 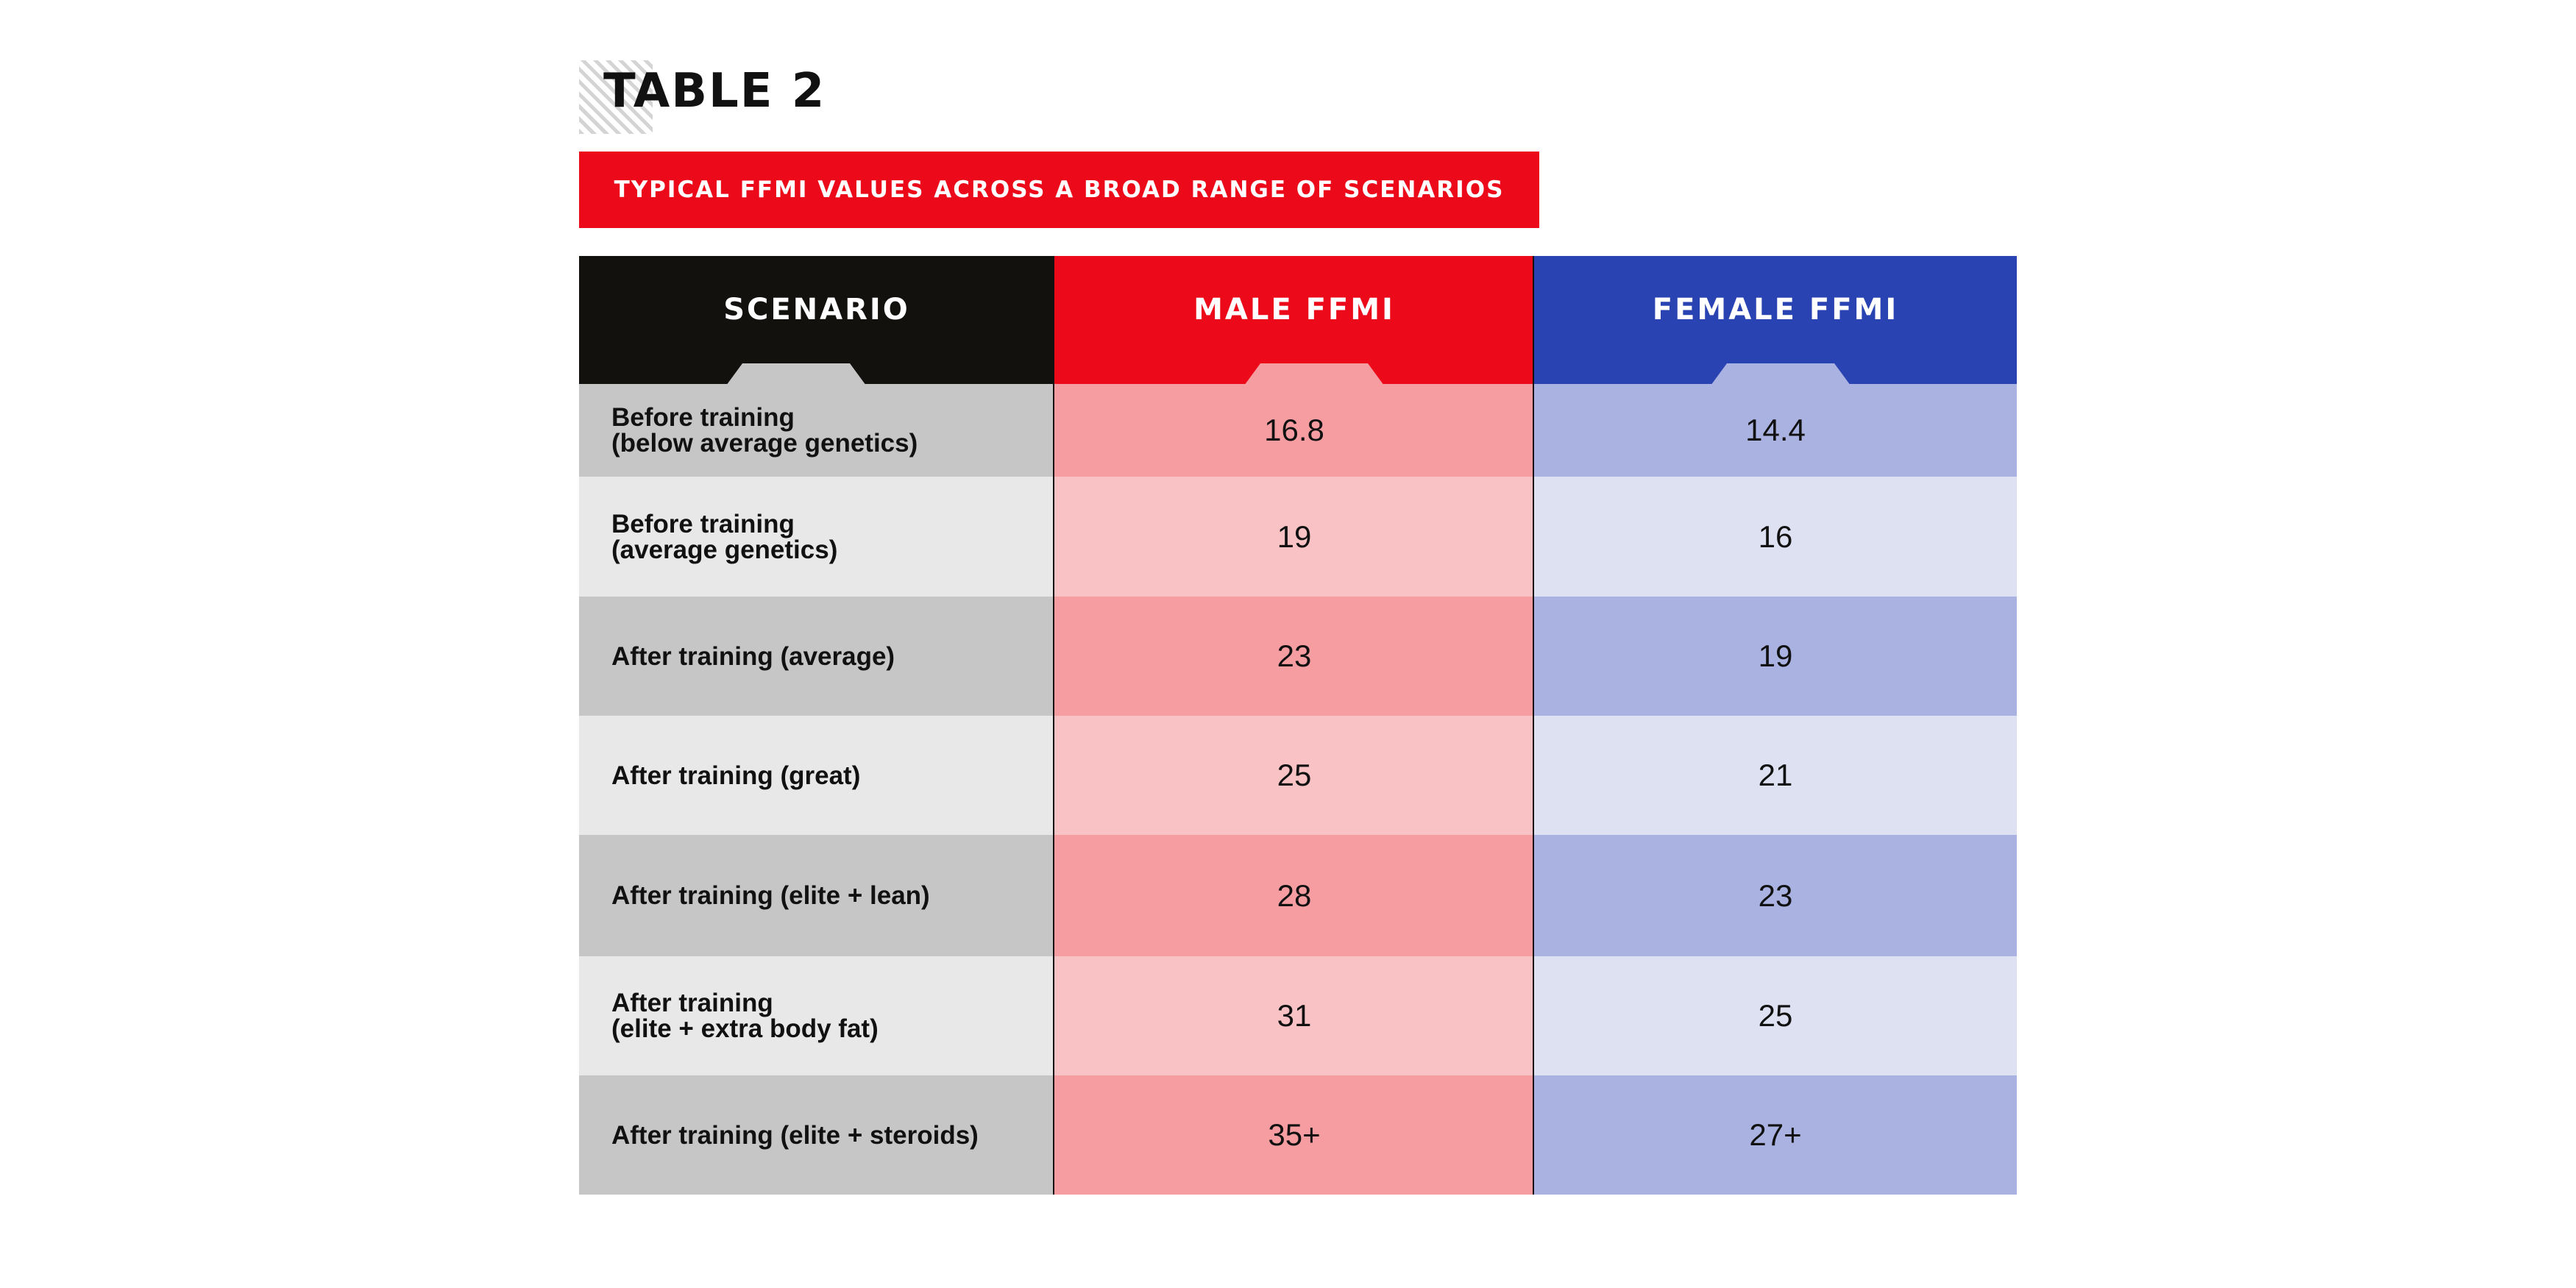 I want to click on column-header-label: FEMALE FFMI, so click(x=1775, y=310).